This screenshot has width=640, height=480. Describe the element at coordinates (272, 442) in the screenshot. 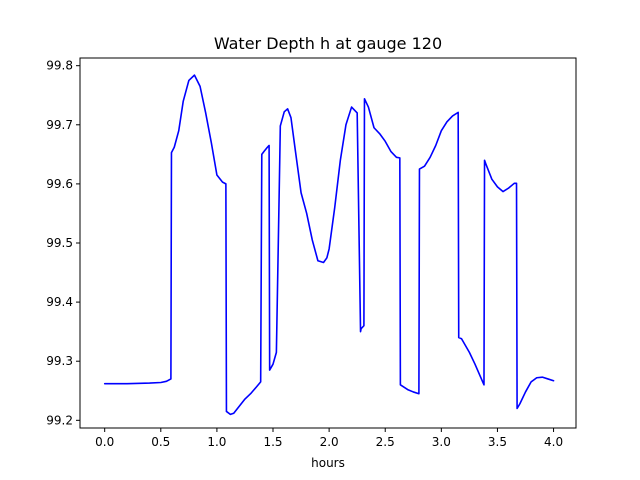

I see `x-tick-label: 1.5` at that location.